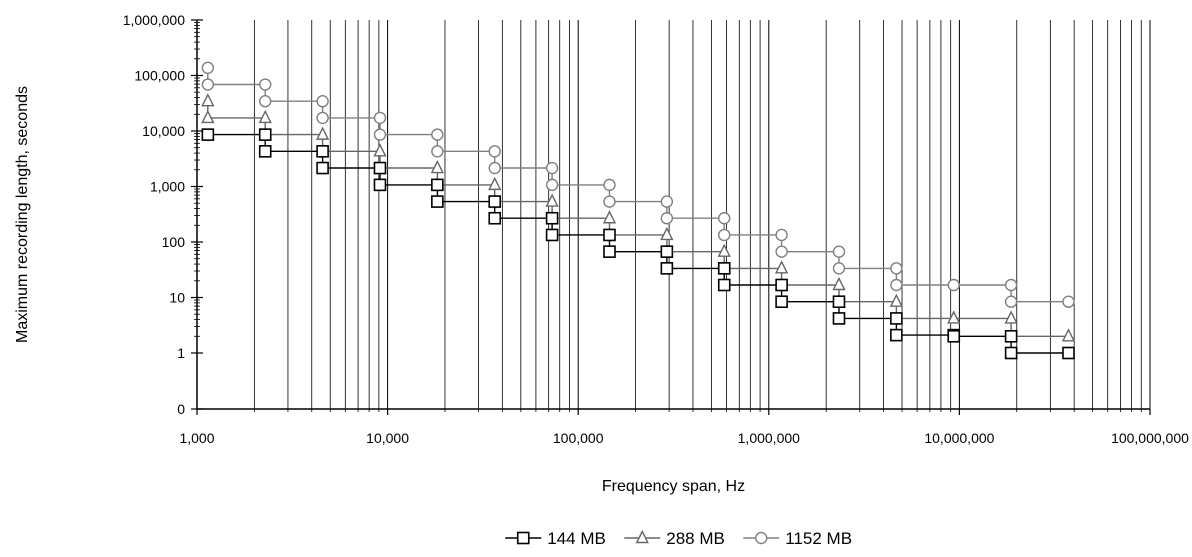 The image size is (1192, 557). What do you see at coordinates (555, 538) in the screenshot?
I see `legend-item: 144 MB` at bounding box center [555, 538].